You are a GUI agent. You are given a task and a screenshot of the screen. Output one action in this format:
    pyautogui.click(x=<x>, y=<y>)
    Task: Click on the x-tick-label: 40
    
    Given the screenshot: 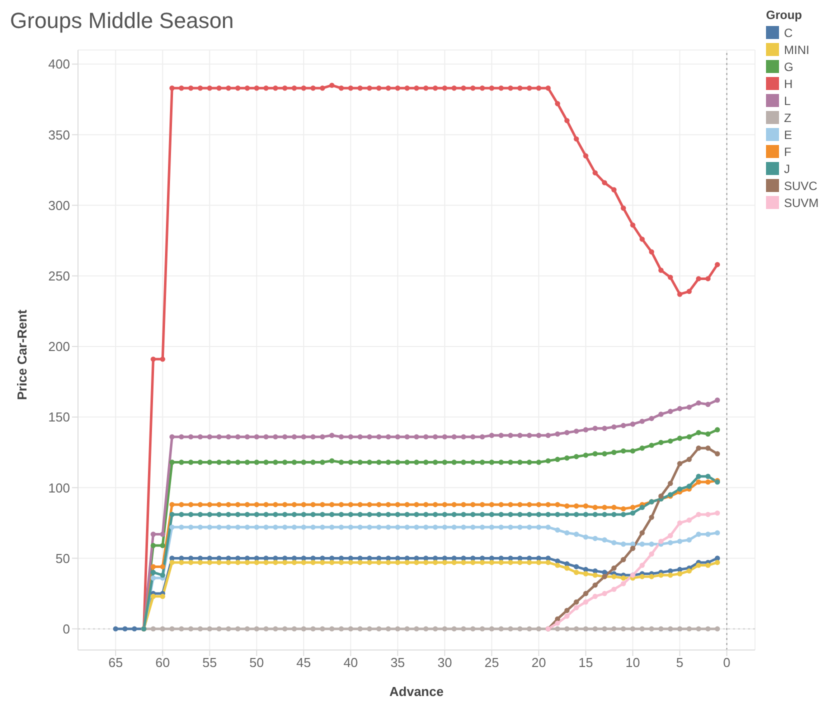 What is the action you would take?
    pyautogui.click(x=350, y=662)
    